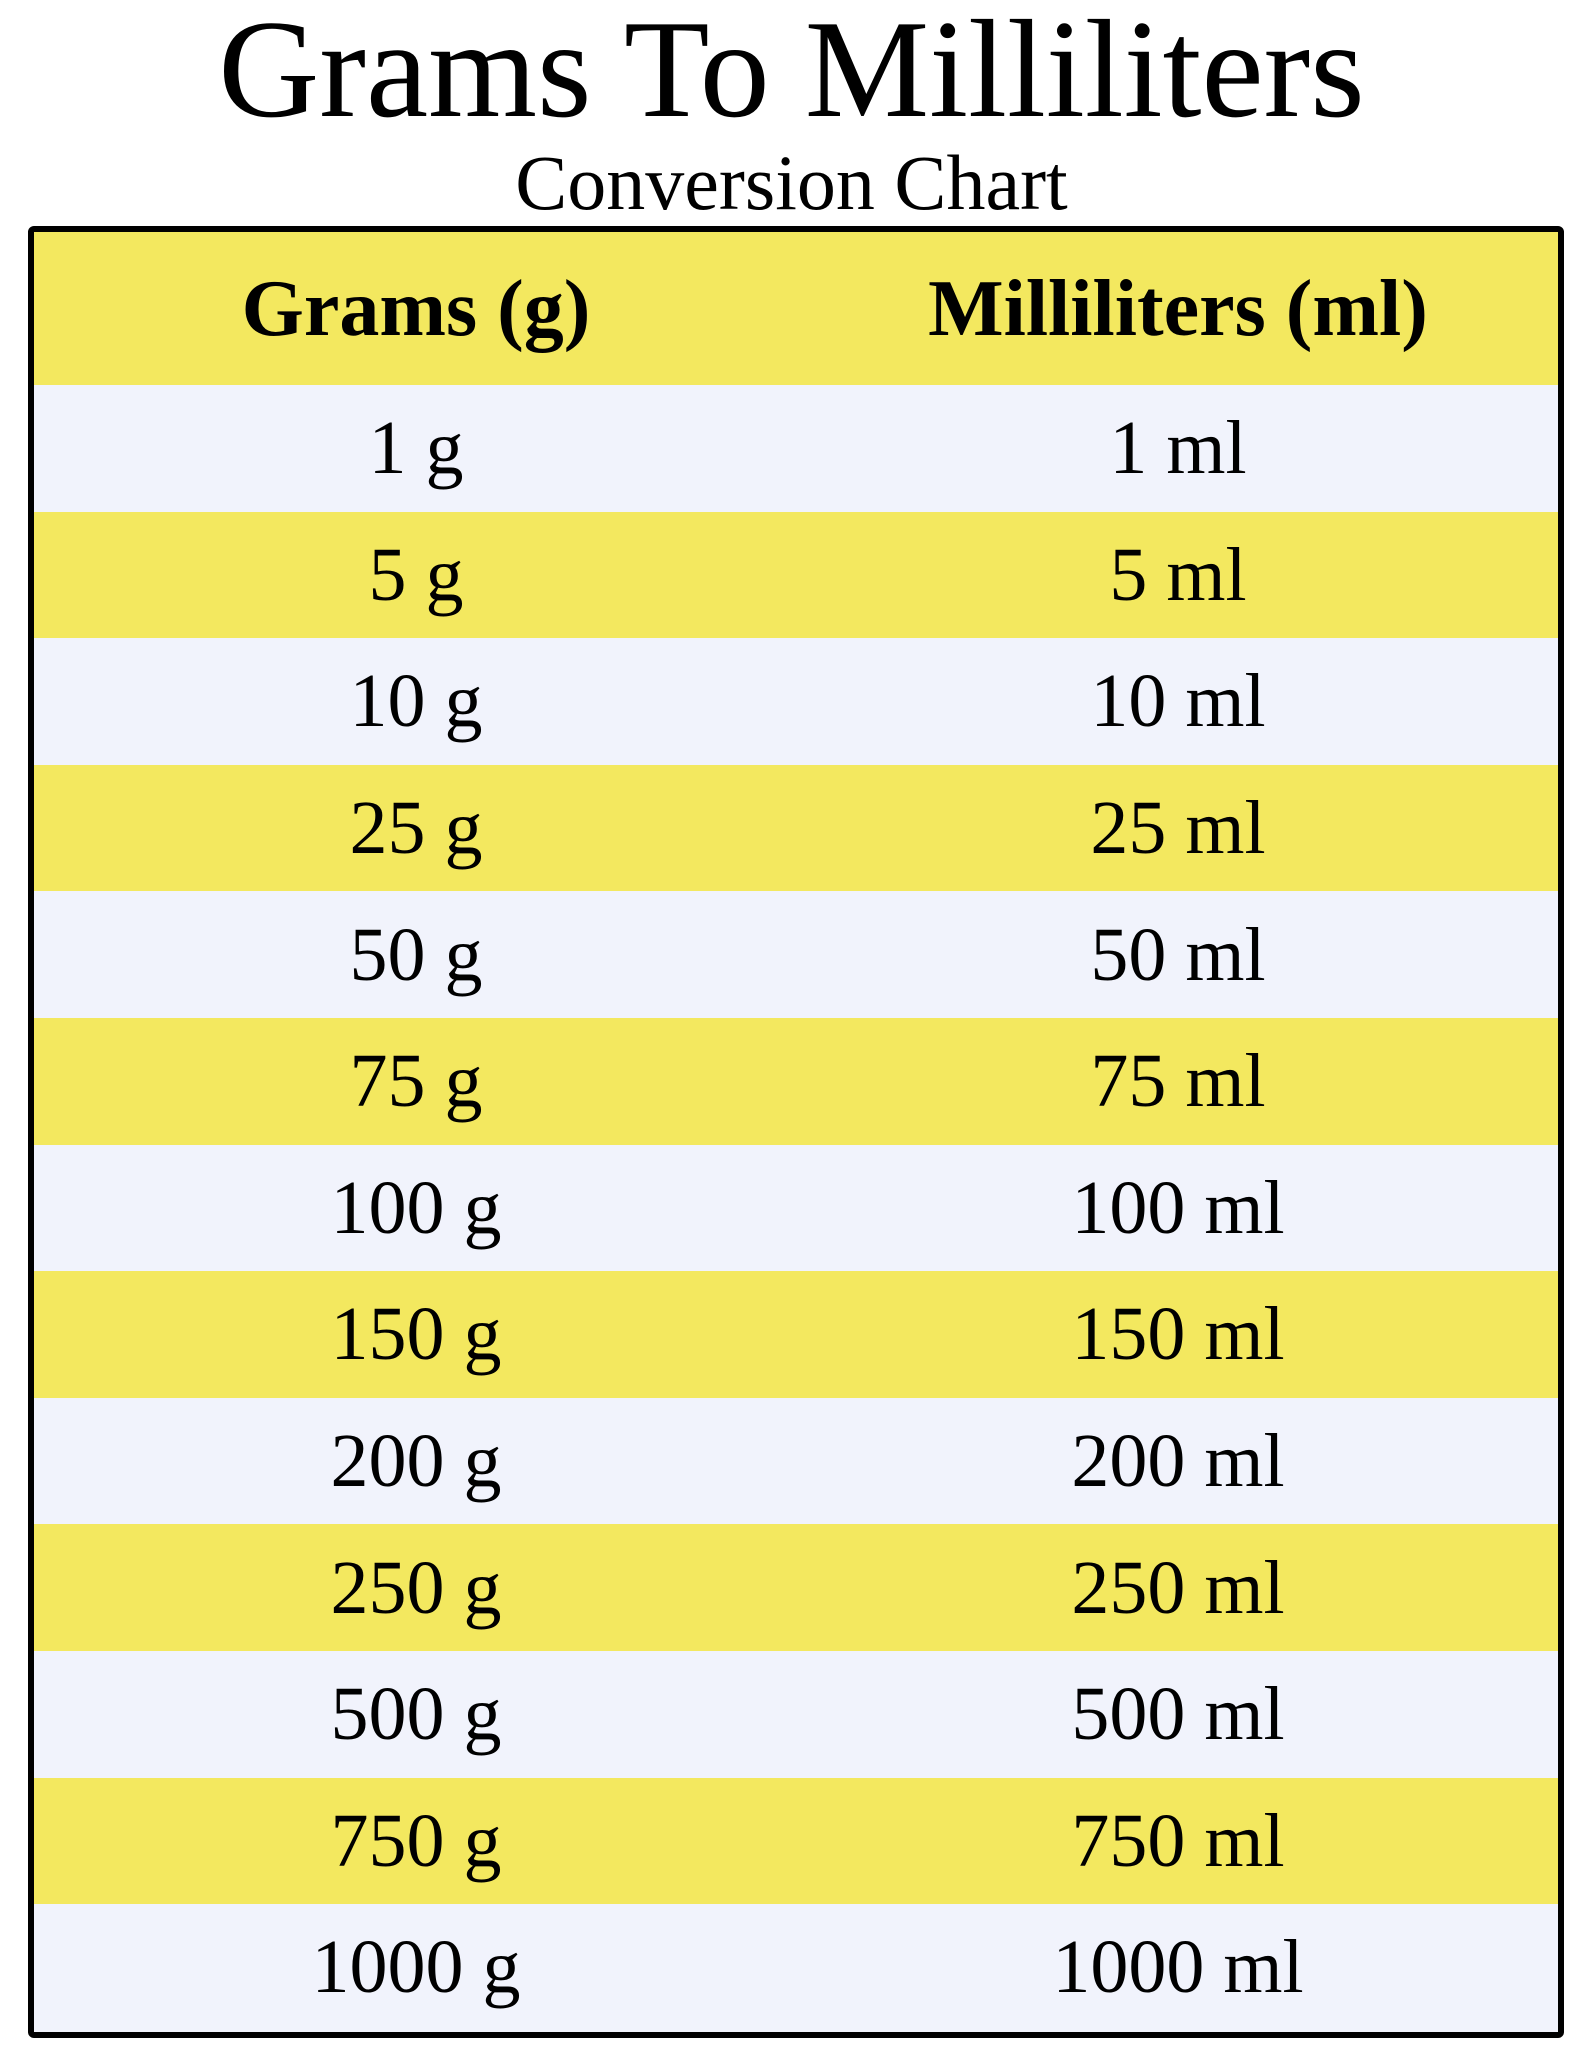 Image resolution: width=1583 pixels, height=2048 pixels. I want to click on milliliters-cell: 750 ml, so click(1178, 1840).